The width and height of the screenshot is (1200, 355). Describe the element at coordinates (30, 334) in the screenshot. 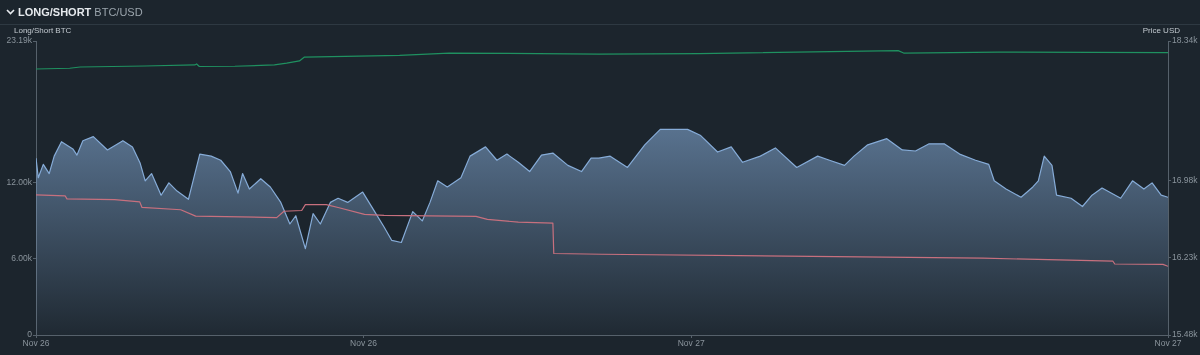

I see `y-tick-label: 0` at that location.